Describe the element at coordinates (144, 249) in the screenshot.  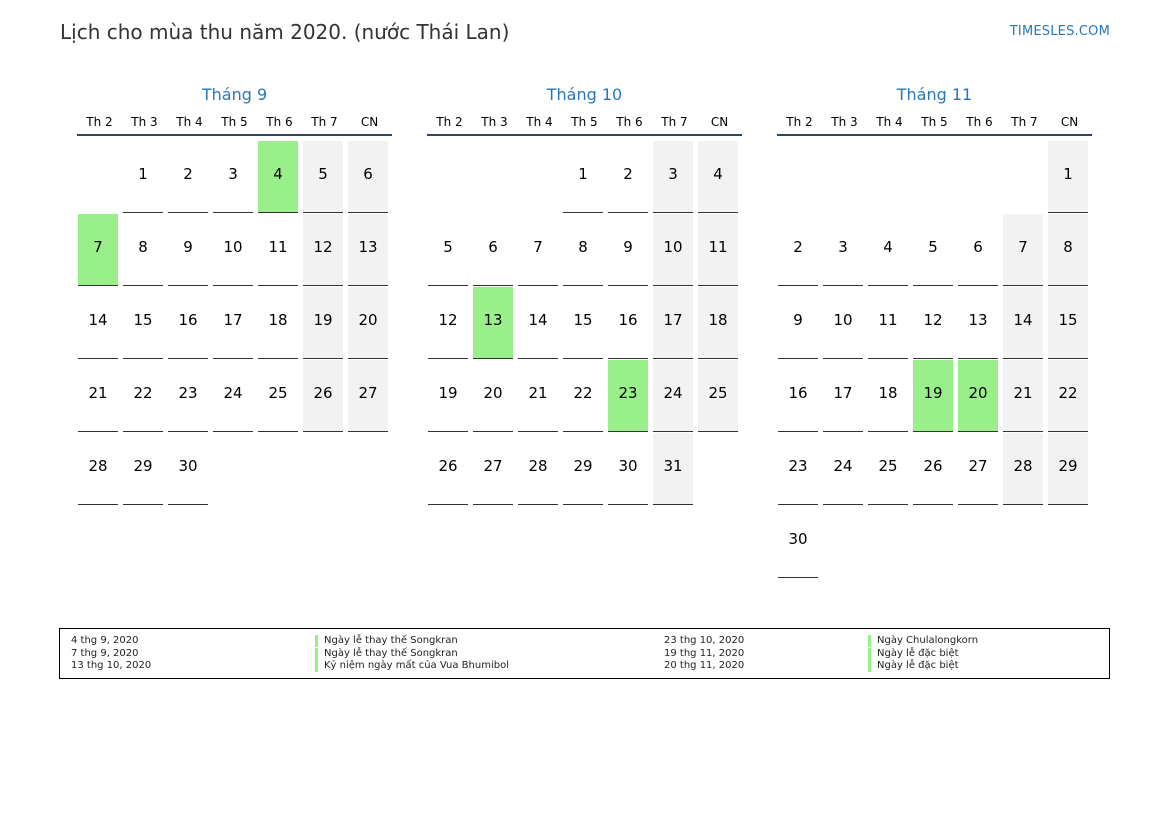
I see `day-cell: 8` at that location.